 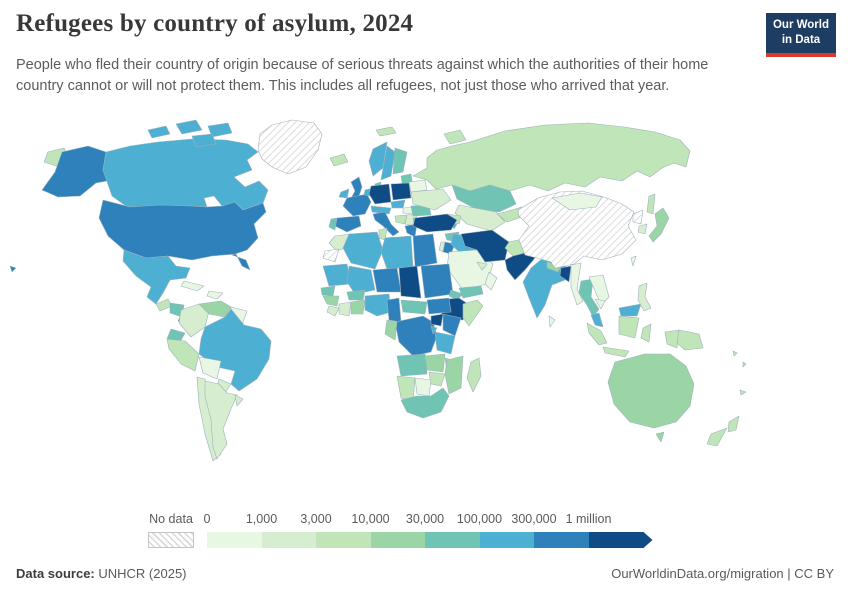 I want to click on country-libya, so click(x=397, y=252).